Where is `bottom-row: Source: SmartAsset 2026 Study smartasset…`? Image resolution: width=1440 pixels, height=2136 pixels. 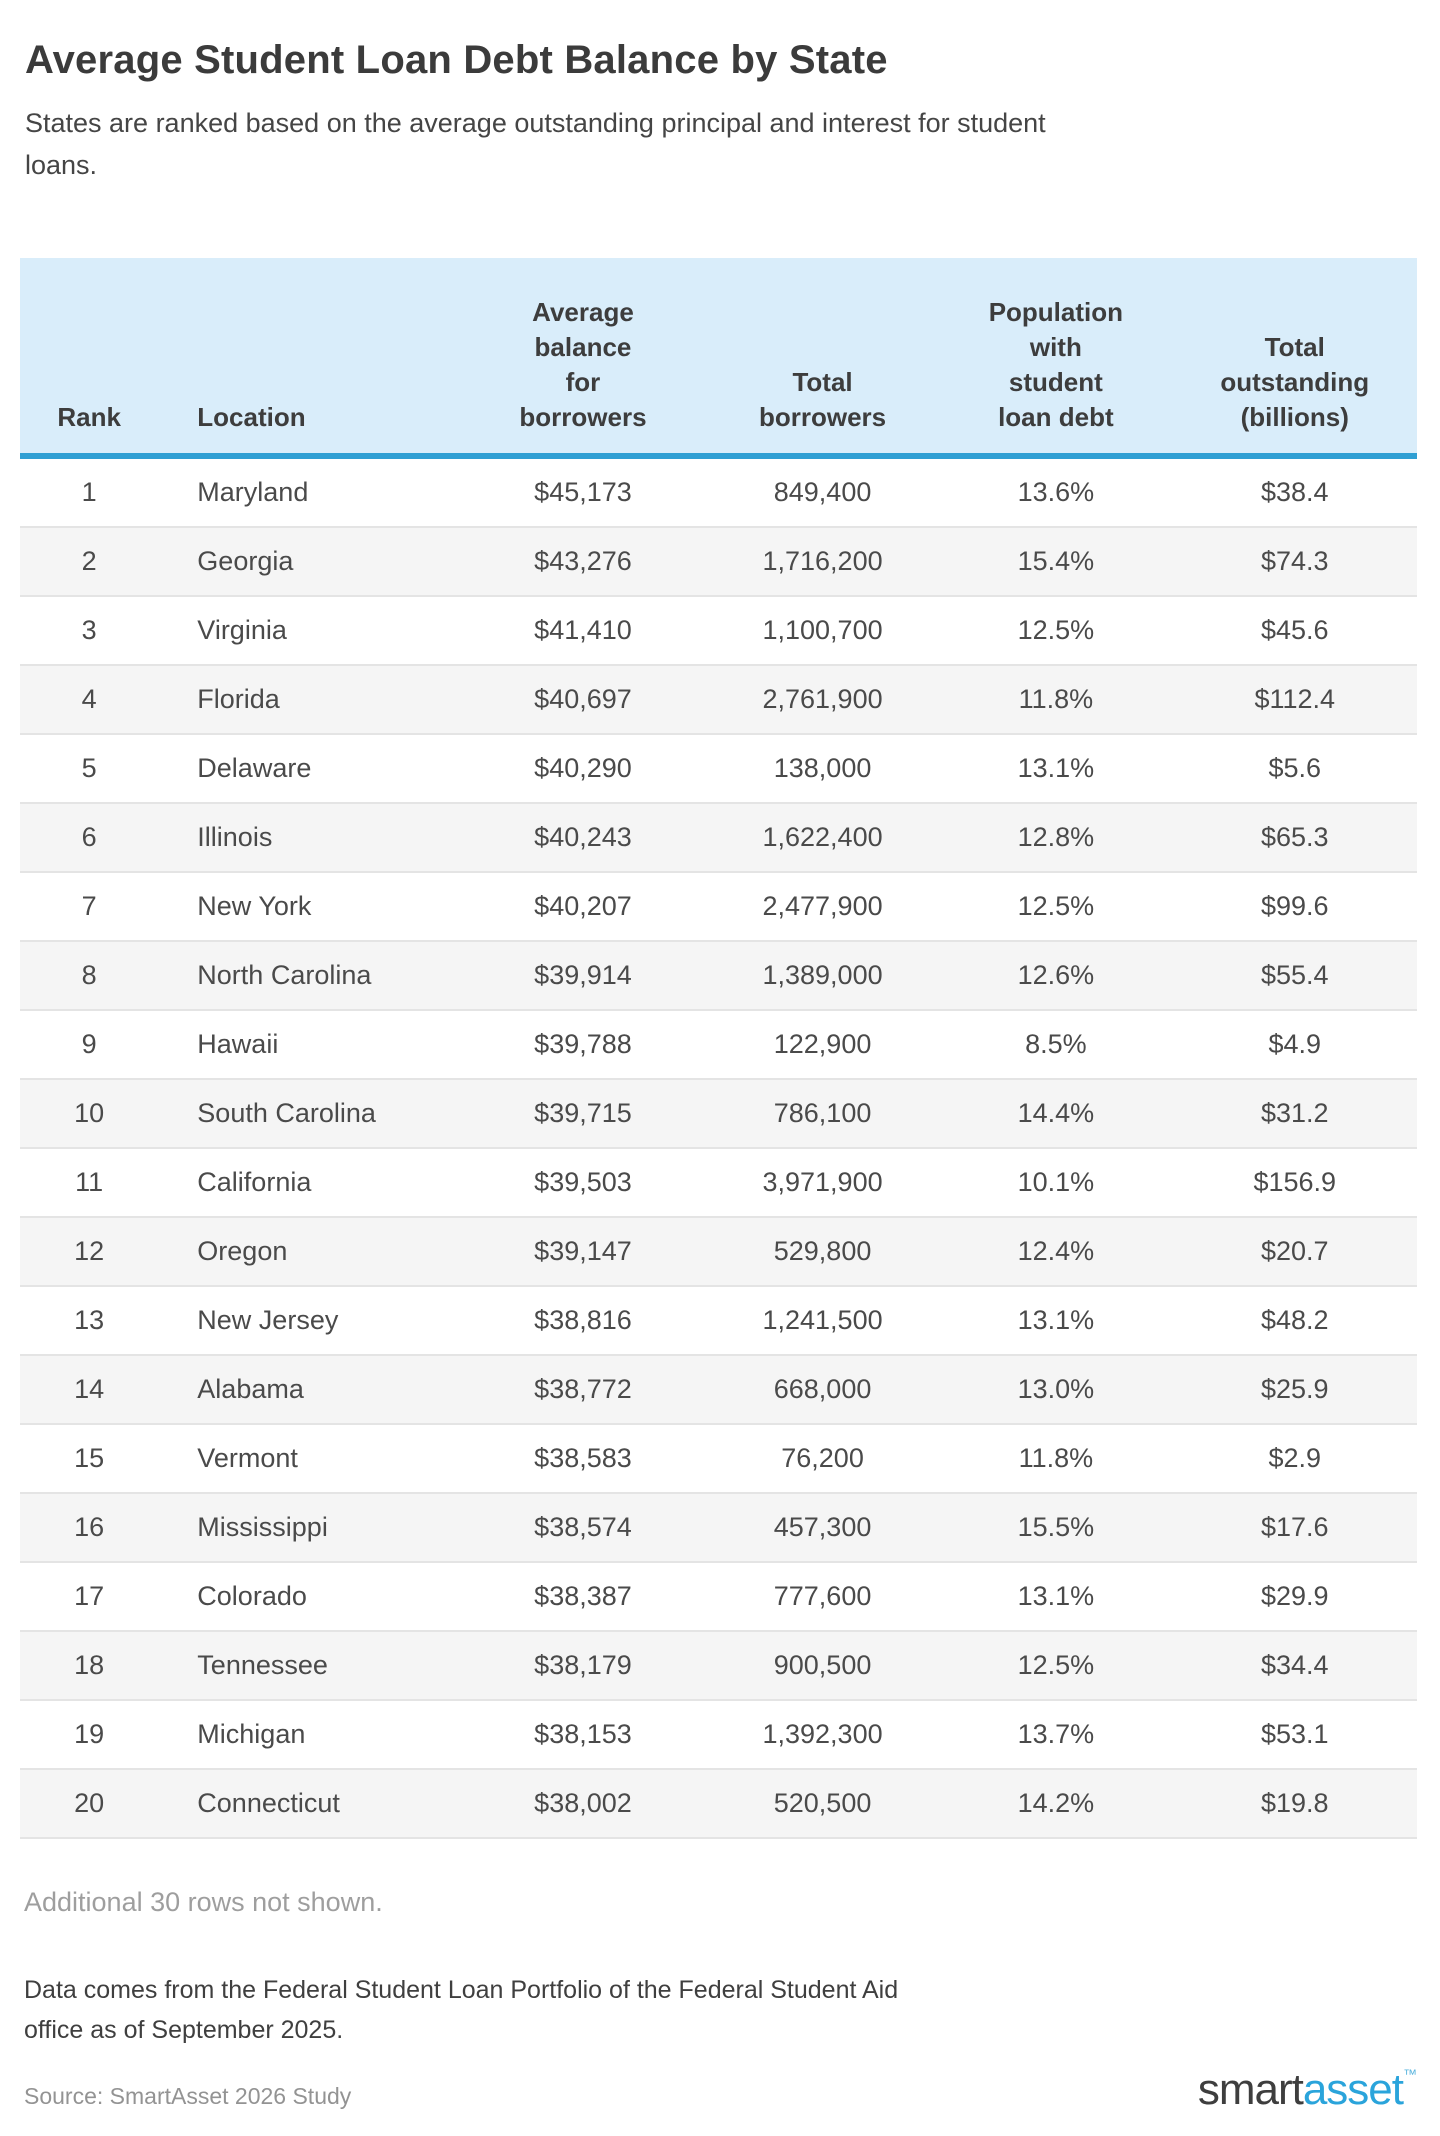 bottom-row: Source: SmartAsset 2026 Study smartasset… is located at coordinates (718, 2090).